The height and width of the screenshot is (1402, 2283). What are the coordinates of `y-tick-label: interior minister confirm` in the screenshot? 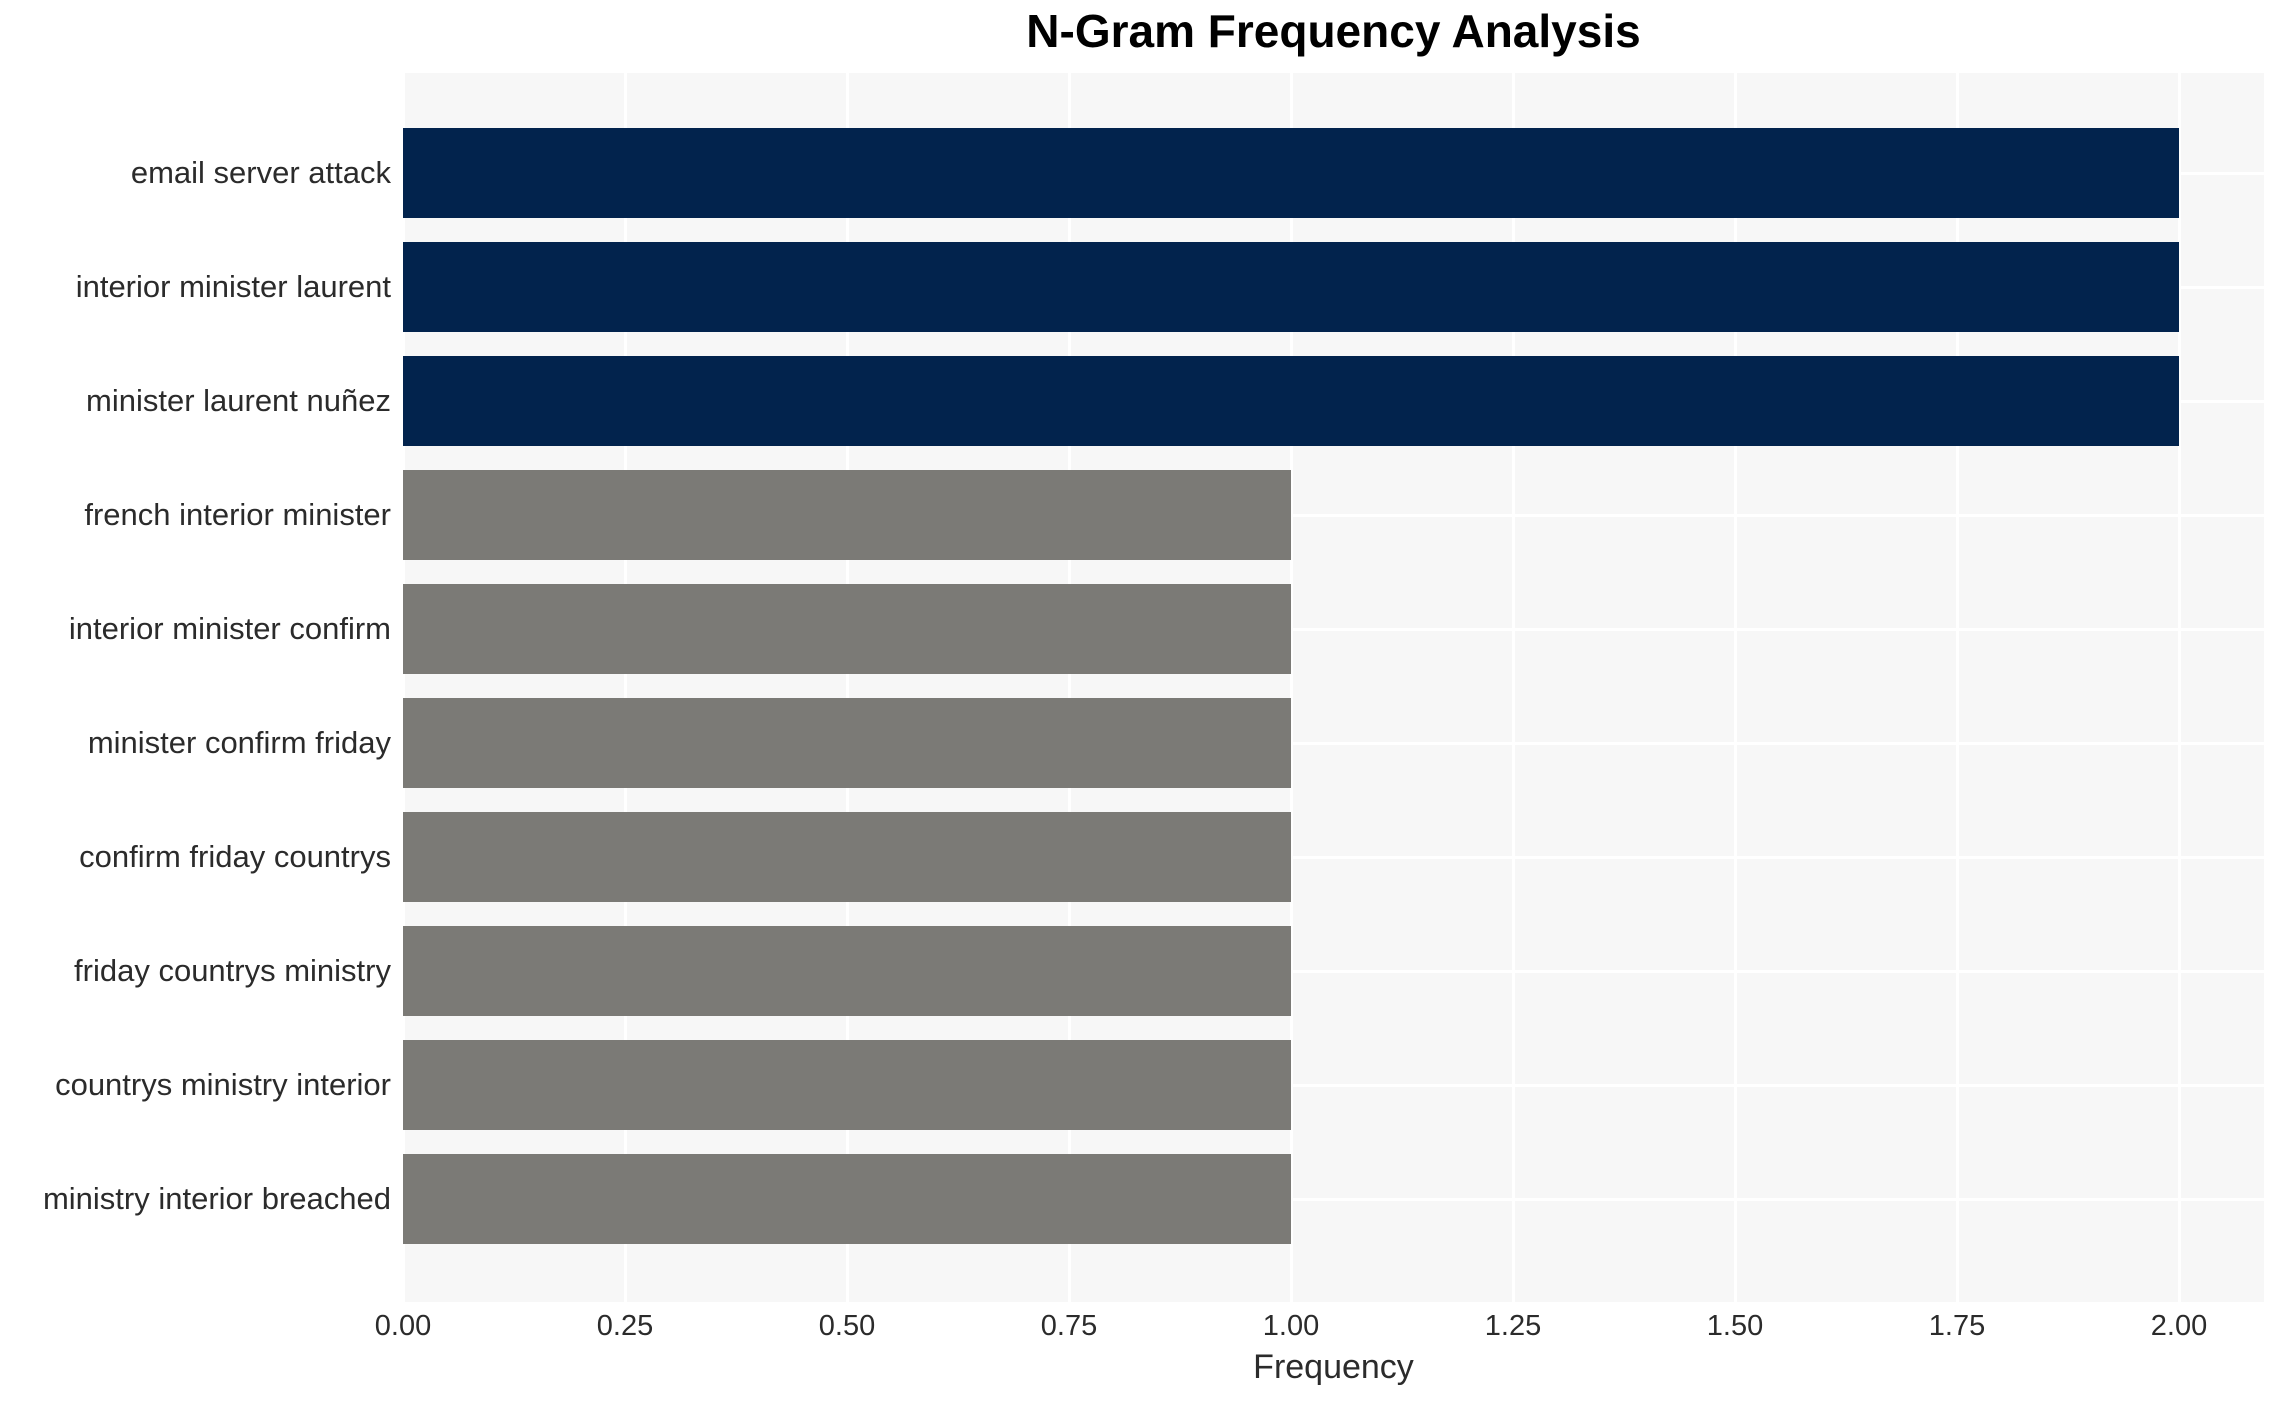 It's located at (229, 628).